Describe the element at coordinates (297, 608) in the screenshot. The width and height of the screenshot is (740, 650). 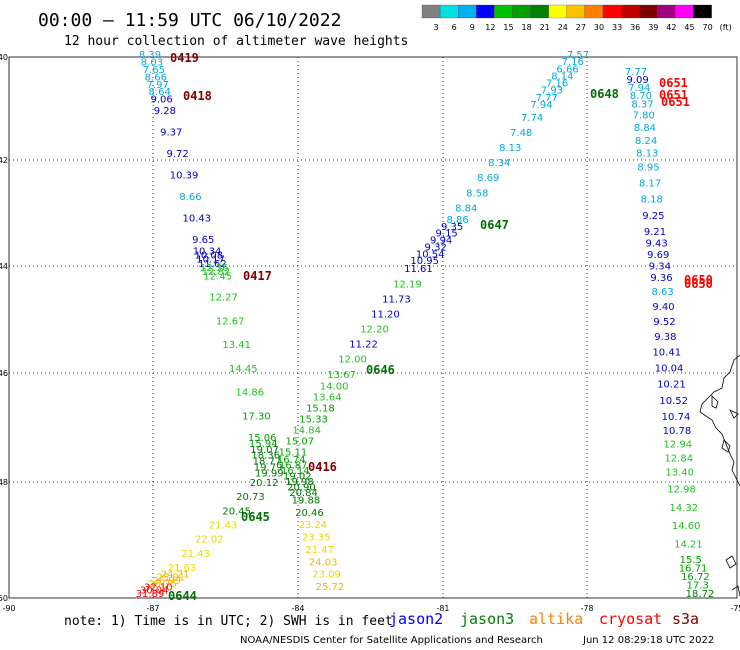
I see `lon-tick-label: -84` at that location.